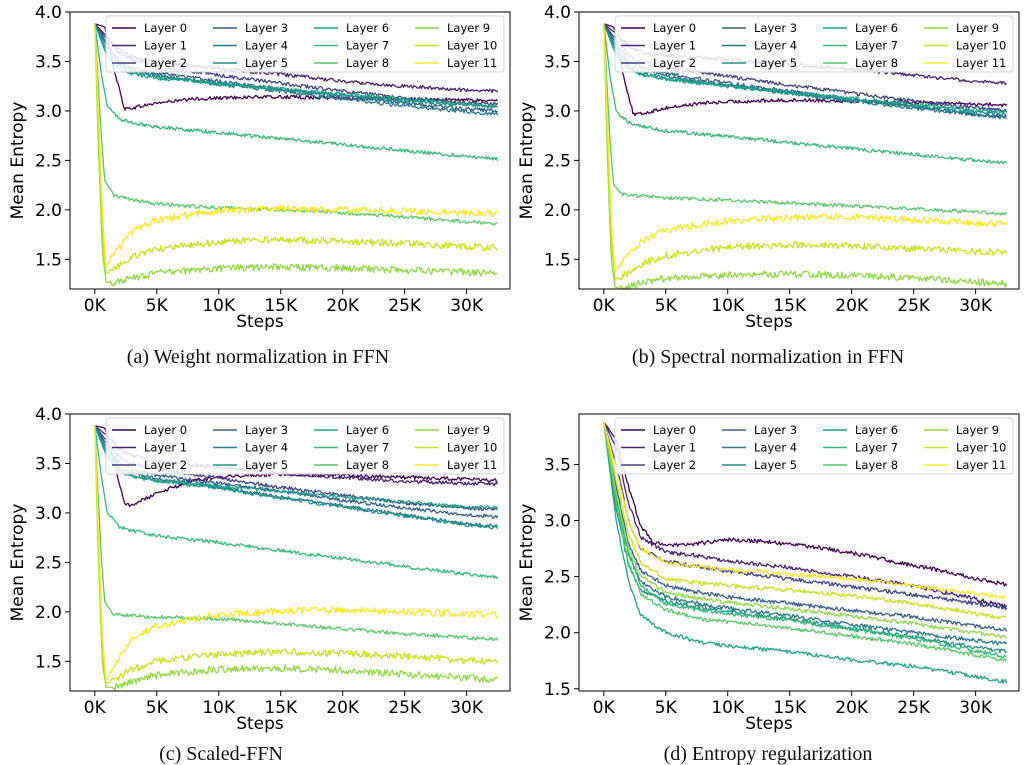 Image resolution: width=1024 pixels, height=765 pixels. I want to click on chart-caption: (b) Spectral normalization in FFN, so click(768, 357).